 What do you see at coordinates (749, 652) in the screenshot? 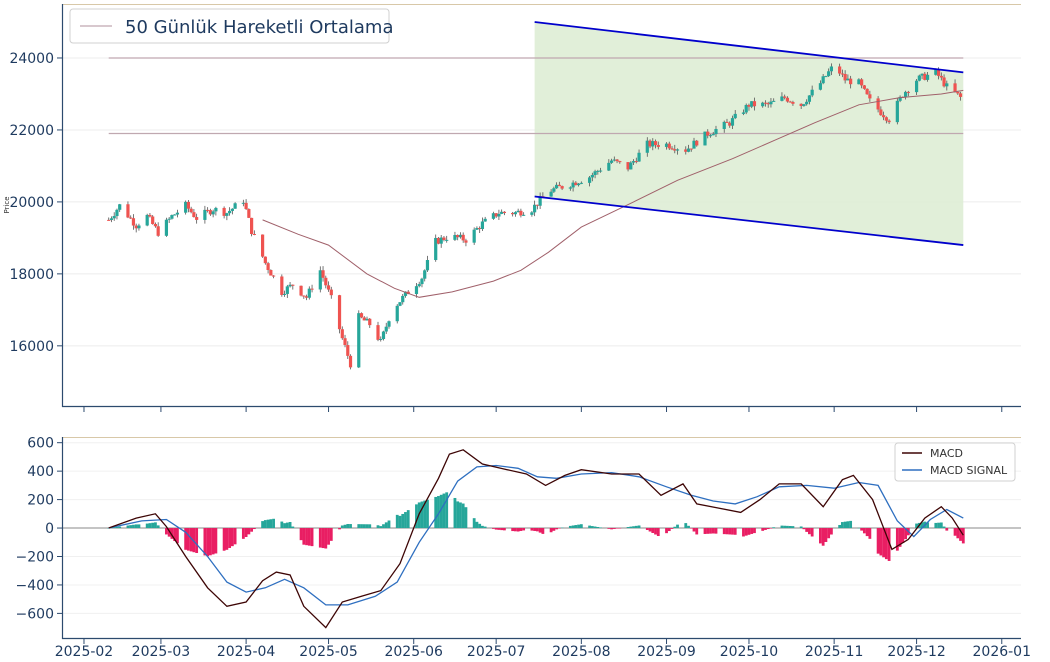
I see `macd-x-tick-label: 2025-10` at bounding box center [749, 652].